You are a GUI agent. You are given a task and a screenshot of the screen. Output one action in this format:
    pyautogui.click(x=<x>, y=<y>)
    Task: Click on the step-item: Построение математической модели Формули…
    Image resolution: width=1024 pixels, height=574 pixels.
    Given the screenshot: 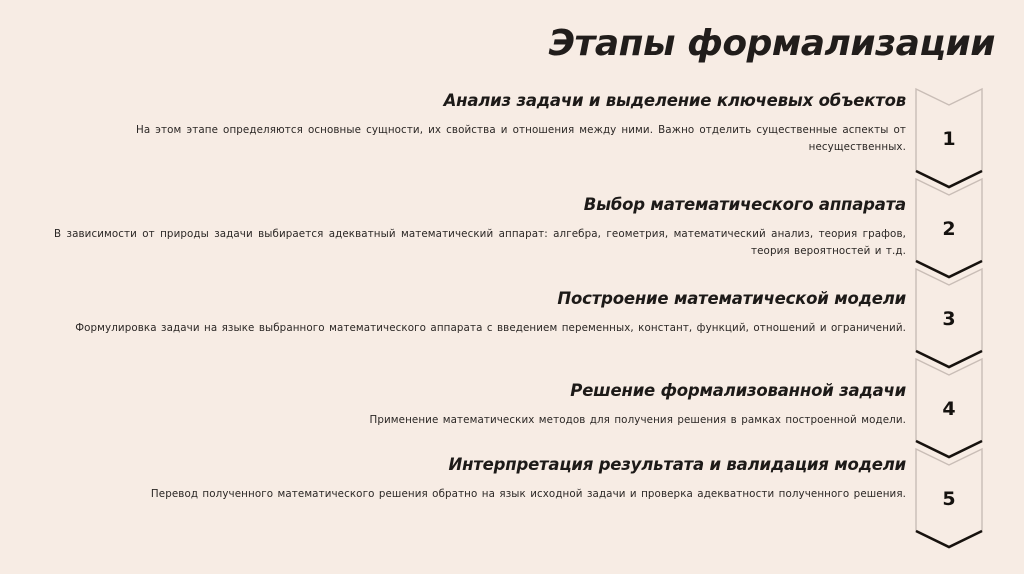 What is the action you would take?
    pyautogui.click(x=453, y=313)
    